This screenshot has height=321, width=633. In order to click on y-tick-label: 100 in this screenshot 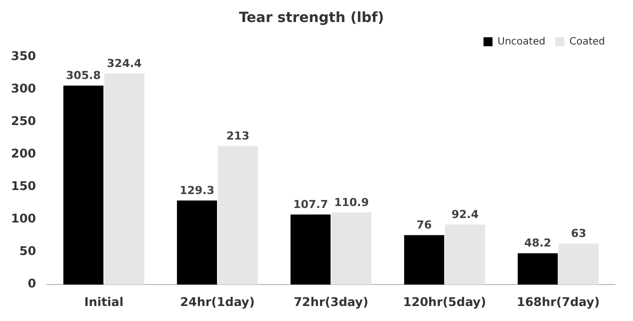, I will do `click(23, 219)`.